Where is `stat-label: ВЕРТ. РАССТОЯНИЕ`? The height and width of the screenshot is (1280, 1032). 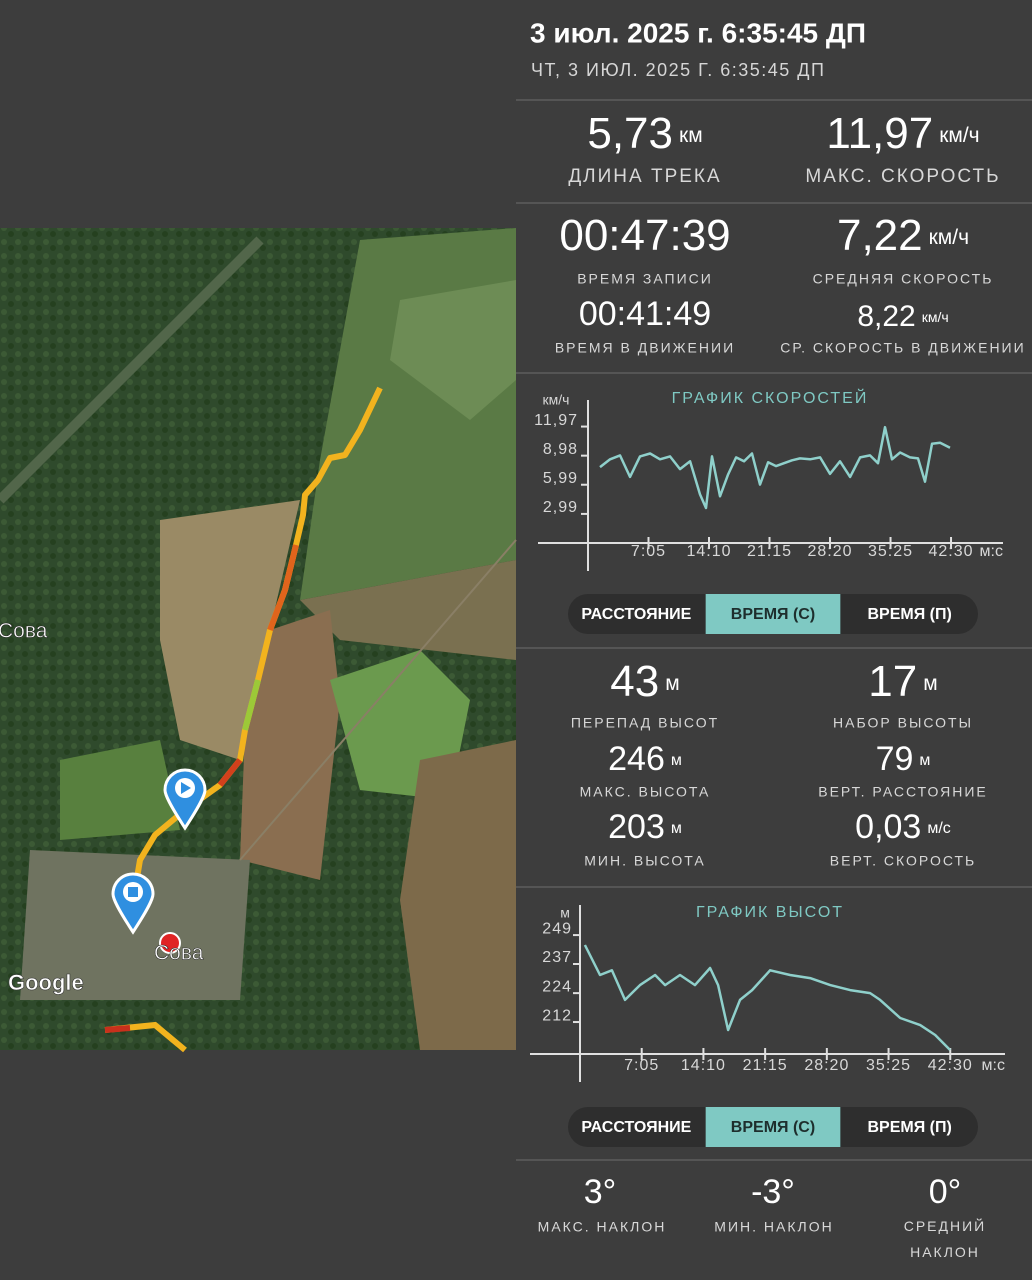
stat-label: ВЕРТ. РАССТОЯНИЕ is located at coordinates (902, 792).